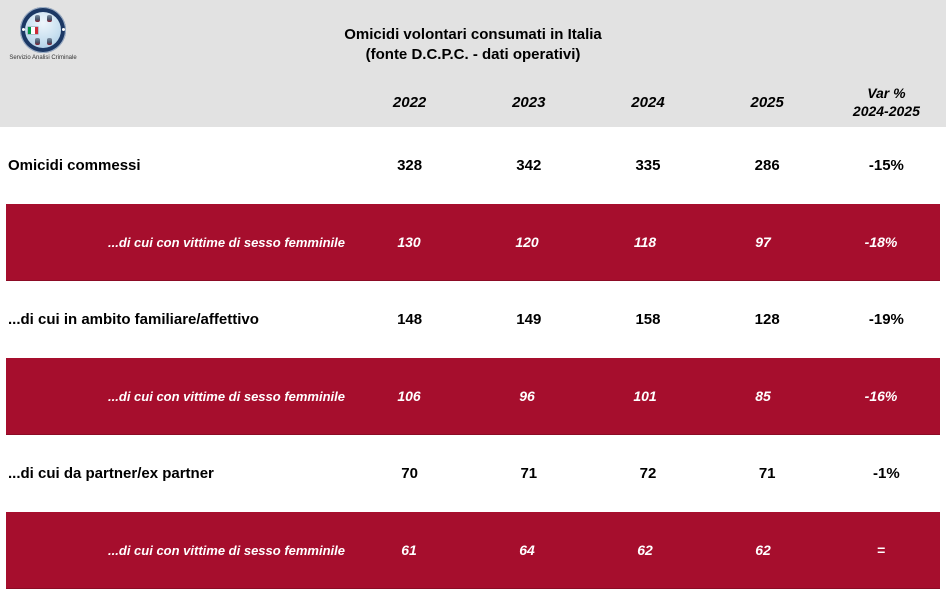 Image resolution: width=946 pixels, height=597 pixels. I want to click on cell-value-2024: 158, so click(648, 319).